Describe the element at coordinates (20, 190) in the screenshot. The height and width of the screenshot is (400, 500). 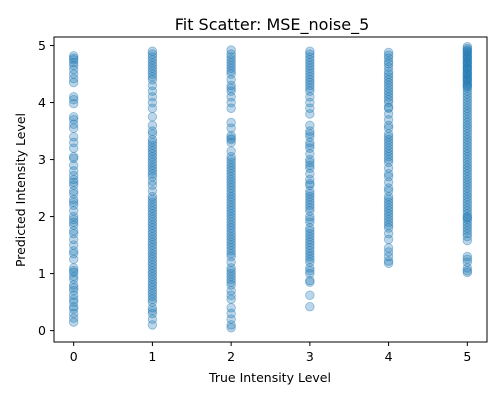
I see `y-axis-label: Predicted Intensity Level` at that location.